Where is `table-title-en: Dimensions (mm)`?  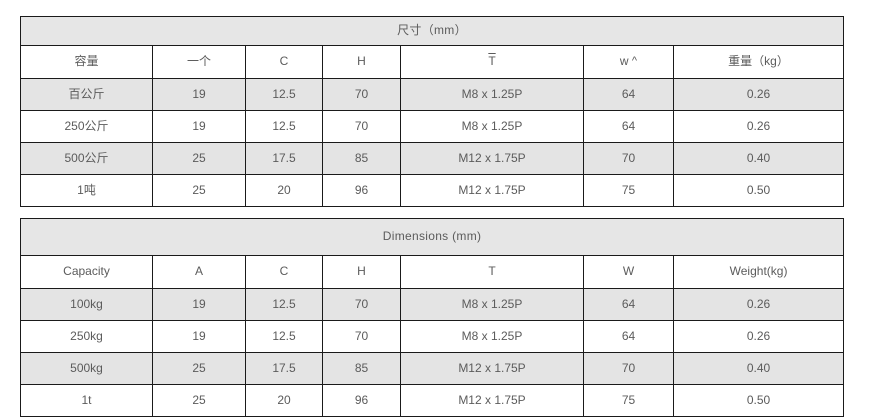
table-title-en: Dimensions (mm) is located at coordinates (432, 237).